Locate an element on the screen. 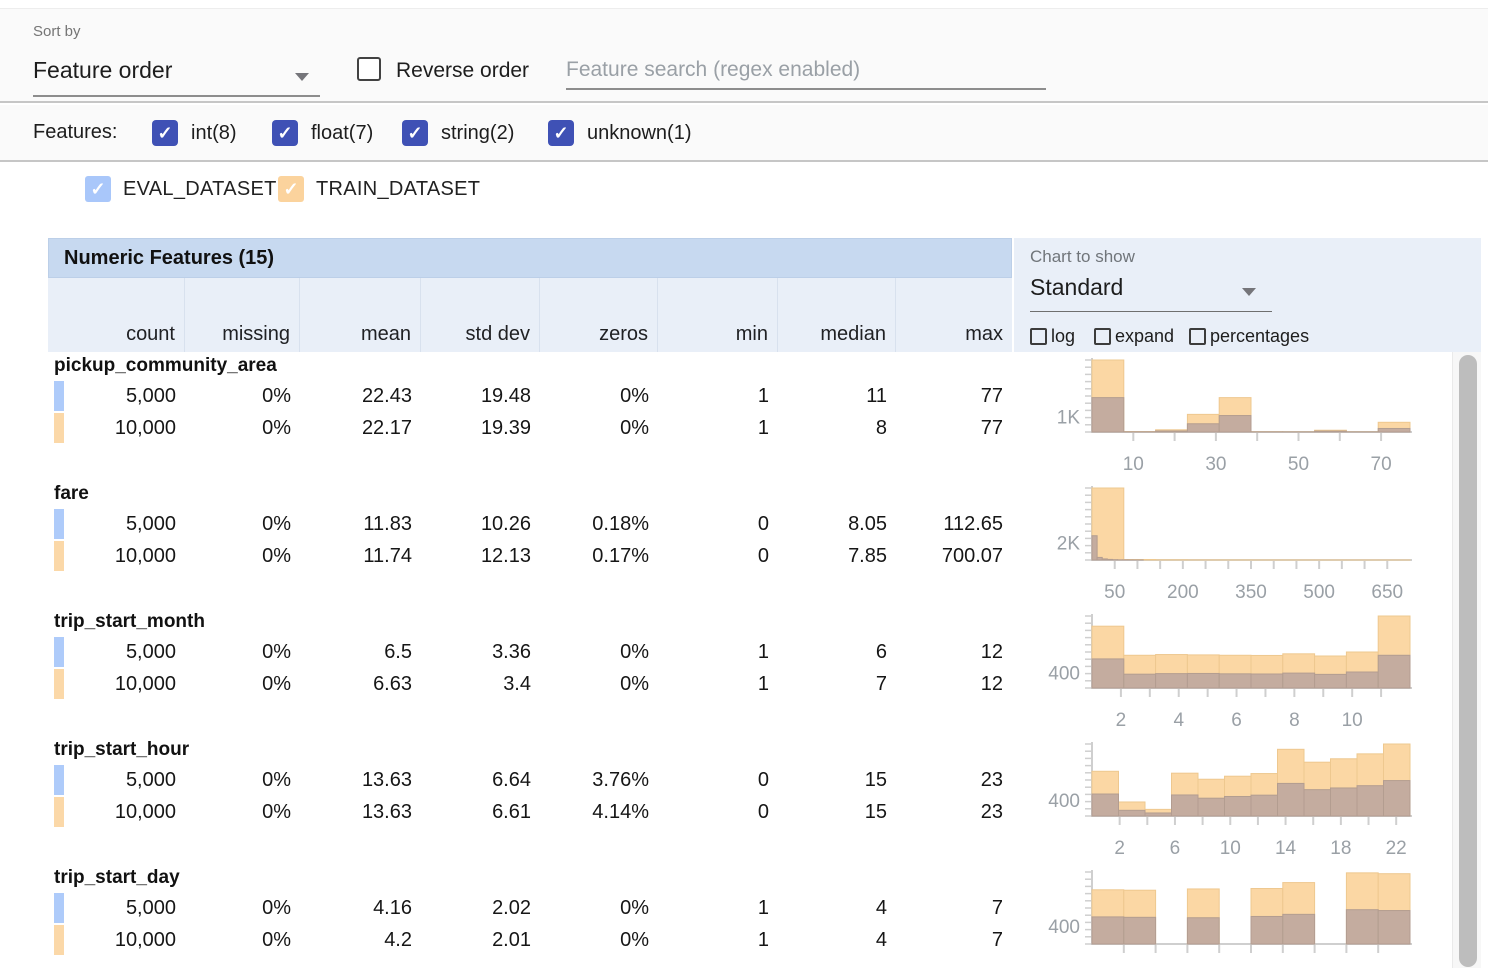 This screenshot has height=968, width=1488. feature-type-int: ✓ int(8) is located at coordinates (194, 133).